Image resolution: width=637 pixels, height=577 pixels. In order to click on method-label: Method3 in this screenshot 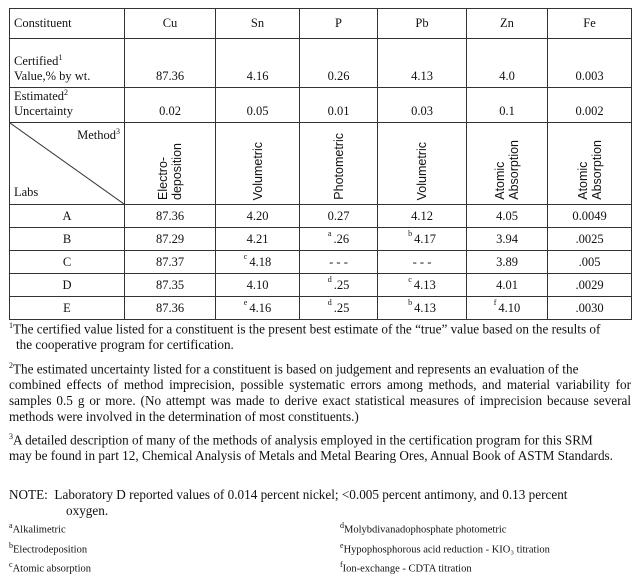, I will do `click(98, 135)`.